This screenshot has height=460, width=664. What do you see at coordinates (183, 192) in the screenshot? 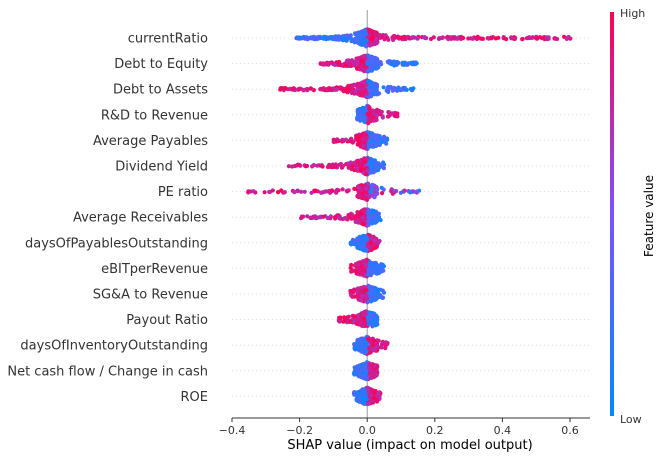
I see `feature-label: PE ratio` at bounding box center [183, 192].